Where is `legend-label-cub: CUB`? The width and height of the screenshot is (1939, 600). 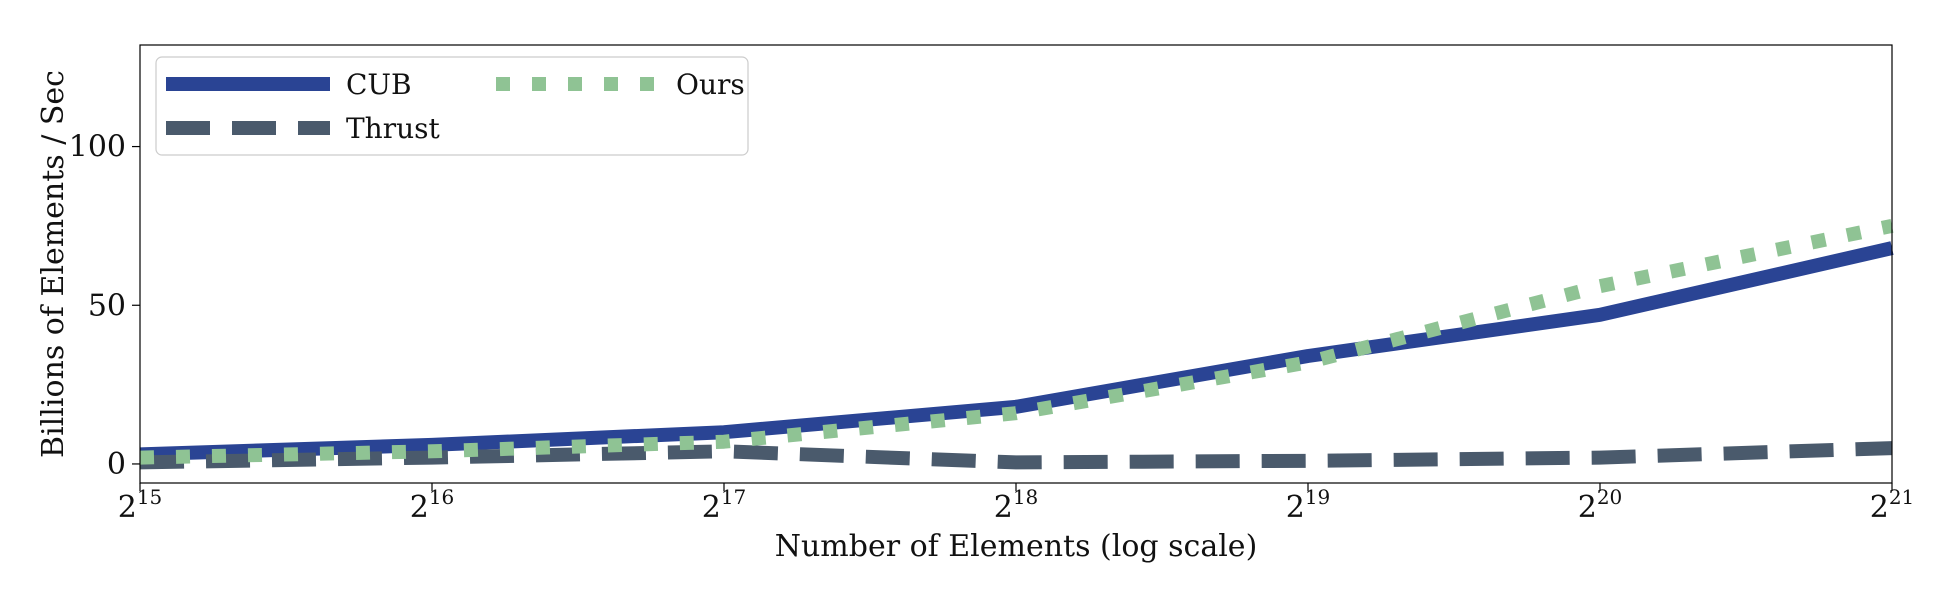
legend-label-cub: CUB is located at coordinates (379, 84).